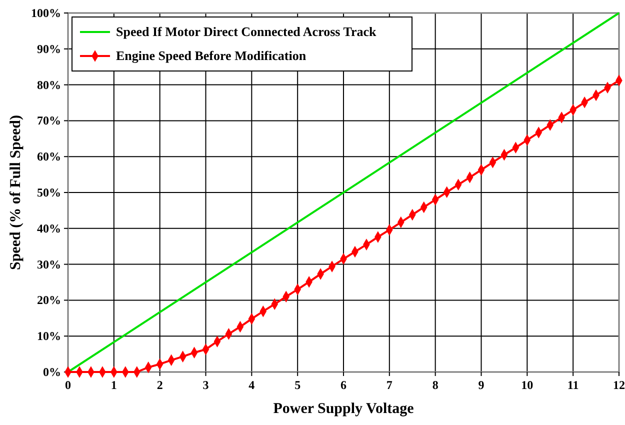  I want to click on x-tick-label: 9, so click(481, 385).